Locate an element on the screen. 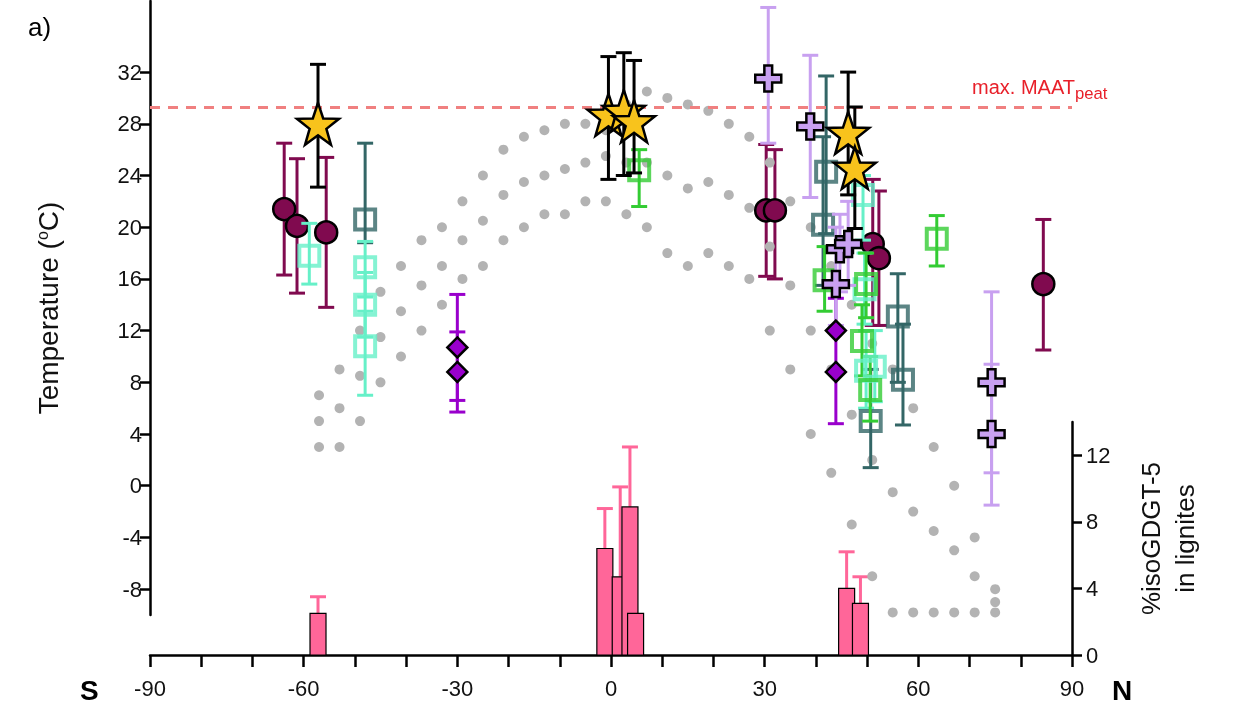 The height and width of the screenshot is (723, 1242). y-tick-label: 20 is located at coordinates (129, 227).